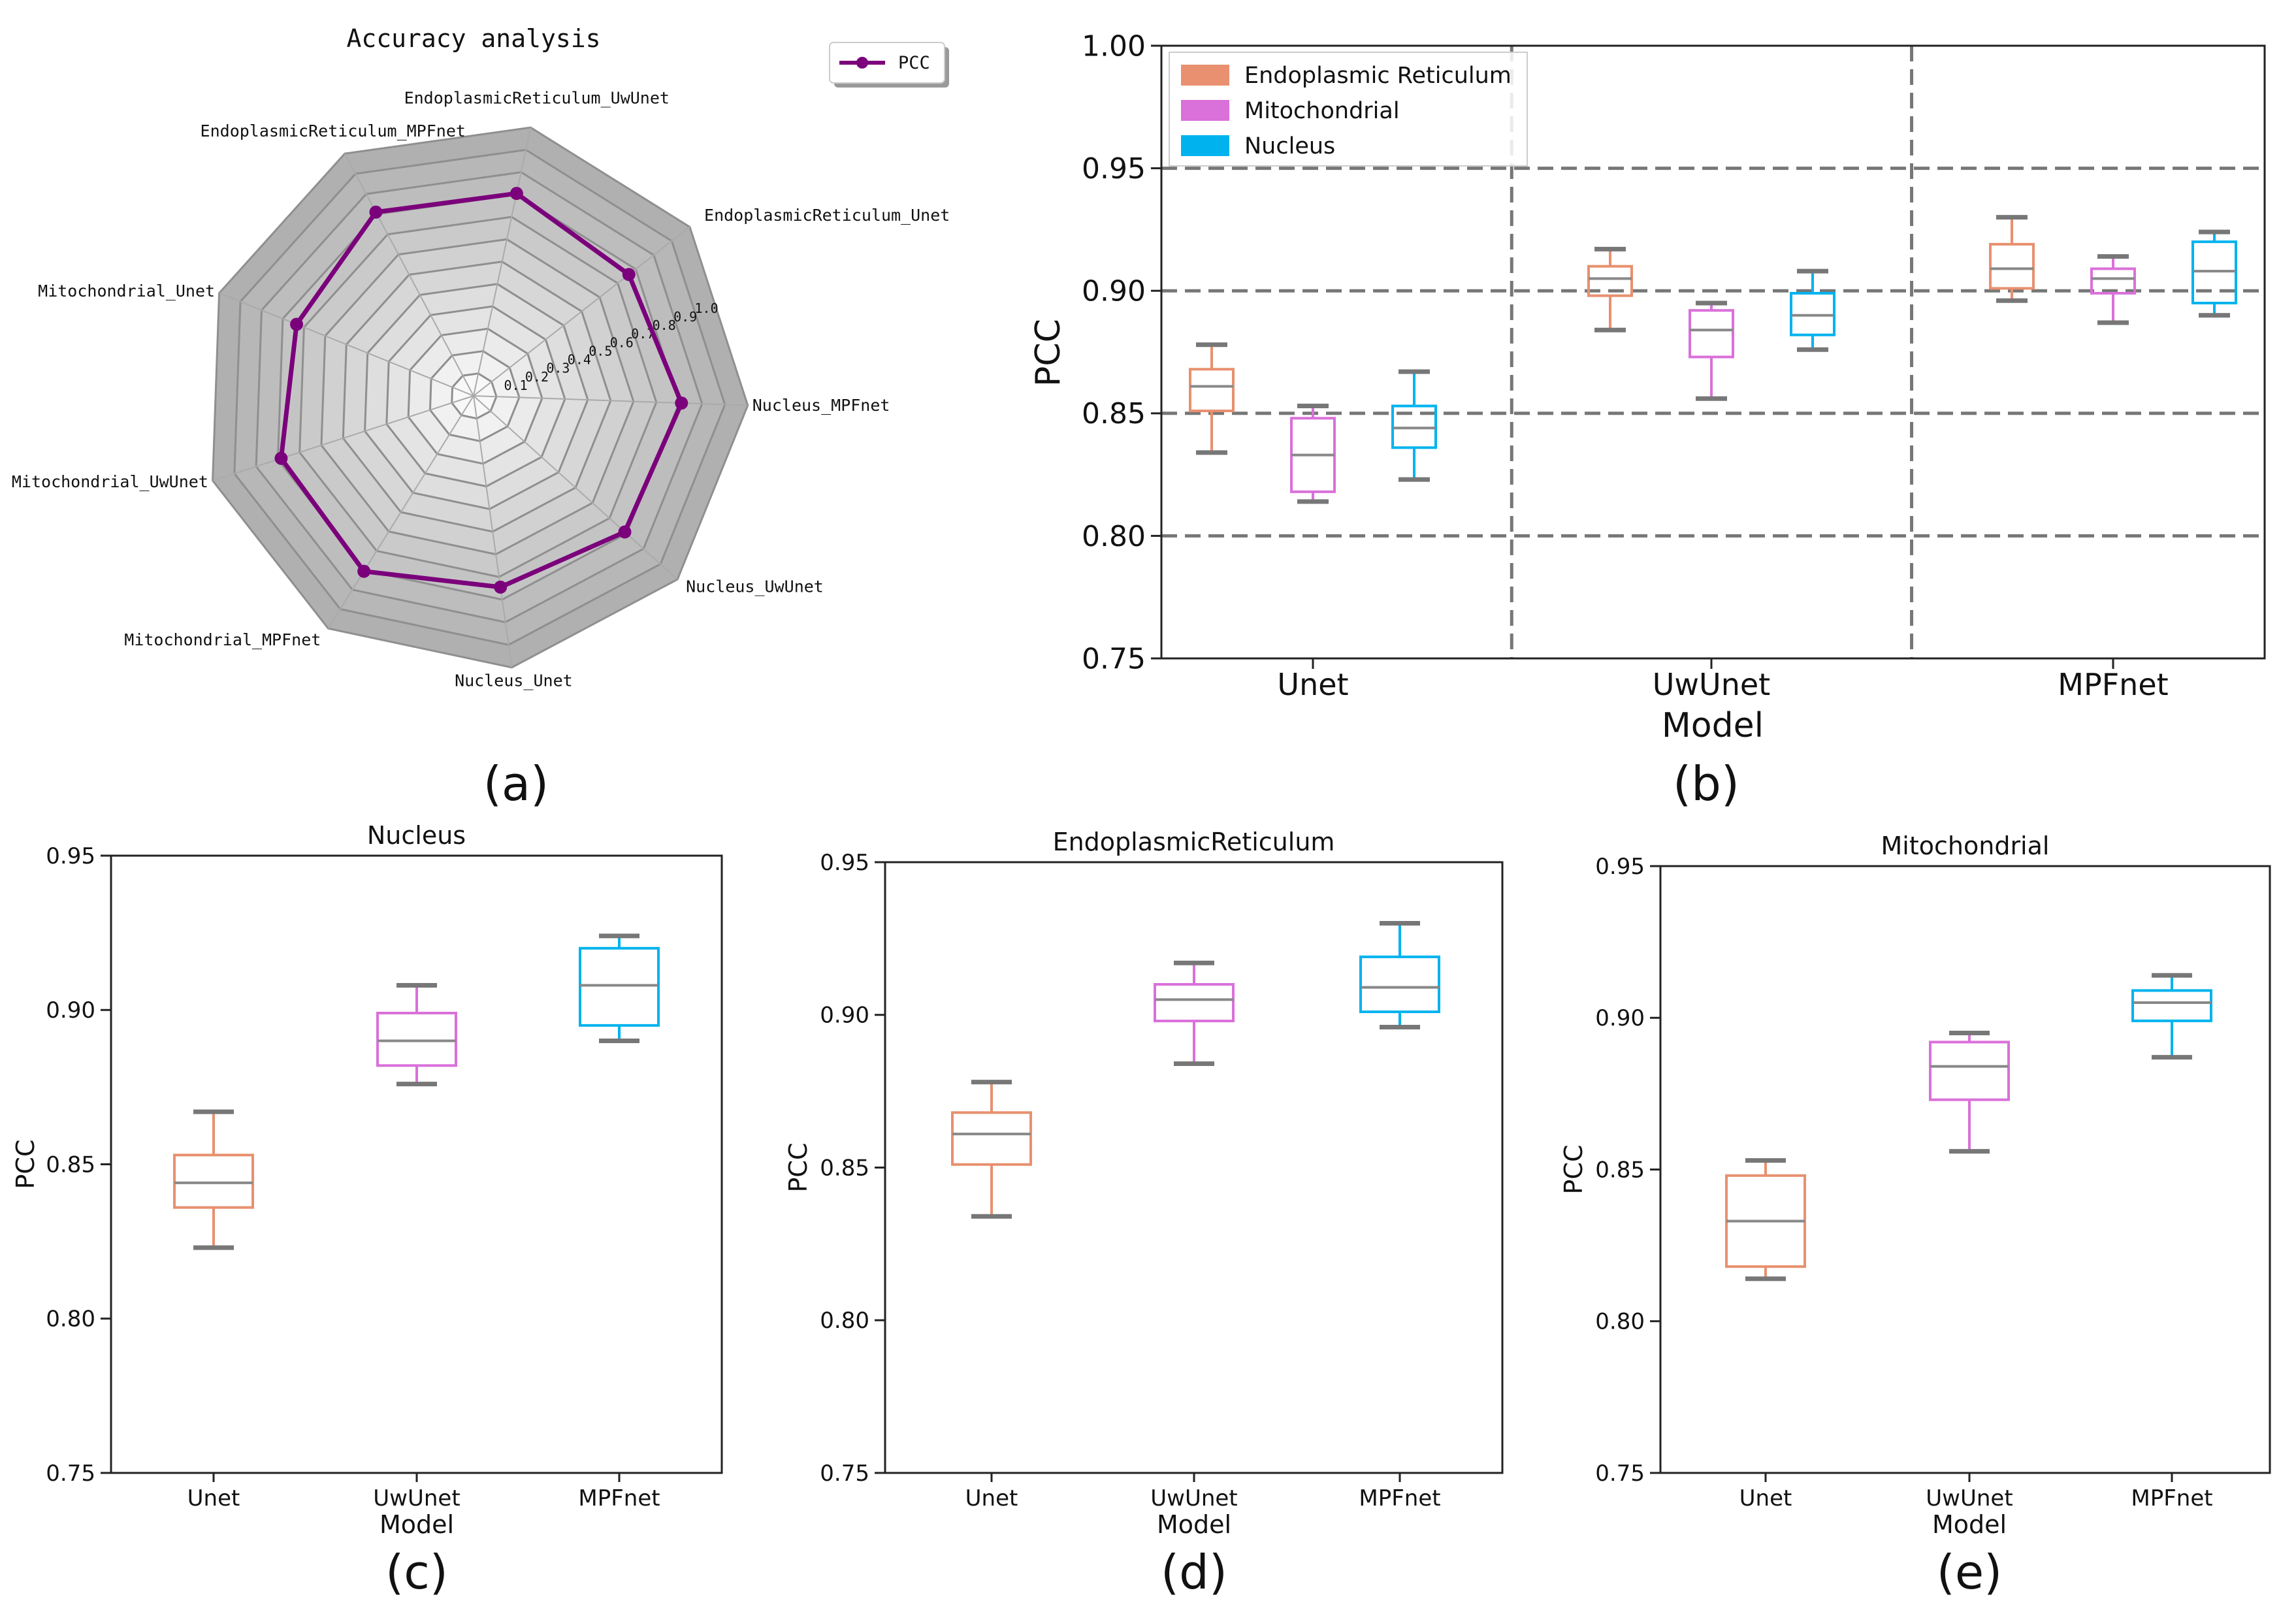  Describe the element at coordinates (685, 317) in the screenshot. I see `radial-tick-label: 0.9` at that location.